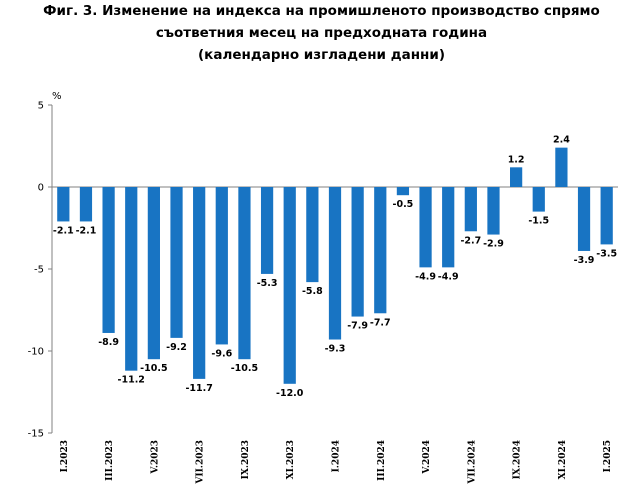  What do you see at coordinates (448, 227) in the screenshot?
I see `bar-VI.2024` at bounding box center [448, 227].